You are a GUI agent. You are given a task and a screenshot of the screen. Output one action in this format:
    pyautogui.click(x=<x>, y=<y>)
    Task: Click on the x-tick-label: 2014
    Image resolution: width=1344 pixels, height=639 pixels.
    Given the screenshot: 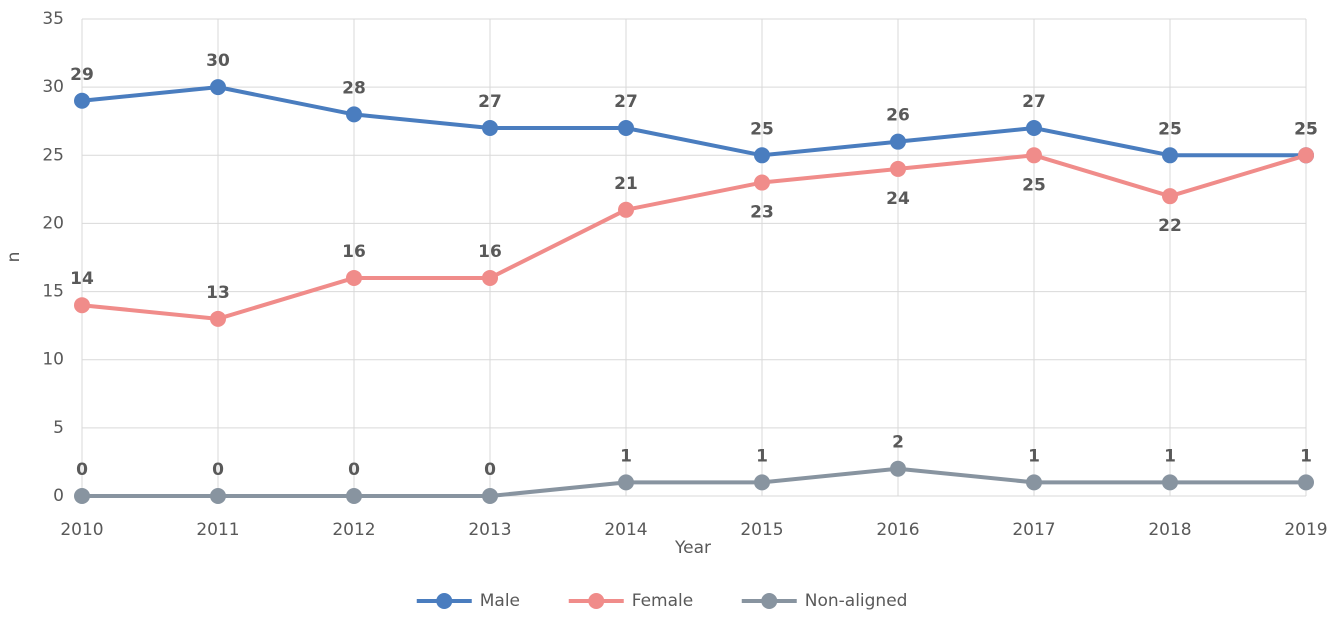 What is the action you would take?
    pyautogui.click(x=625, y=530)
    